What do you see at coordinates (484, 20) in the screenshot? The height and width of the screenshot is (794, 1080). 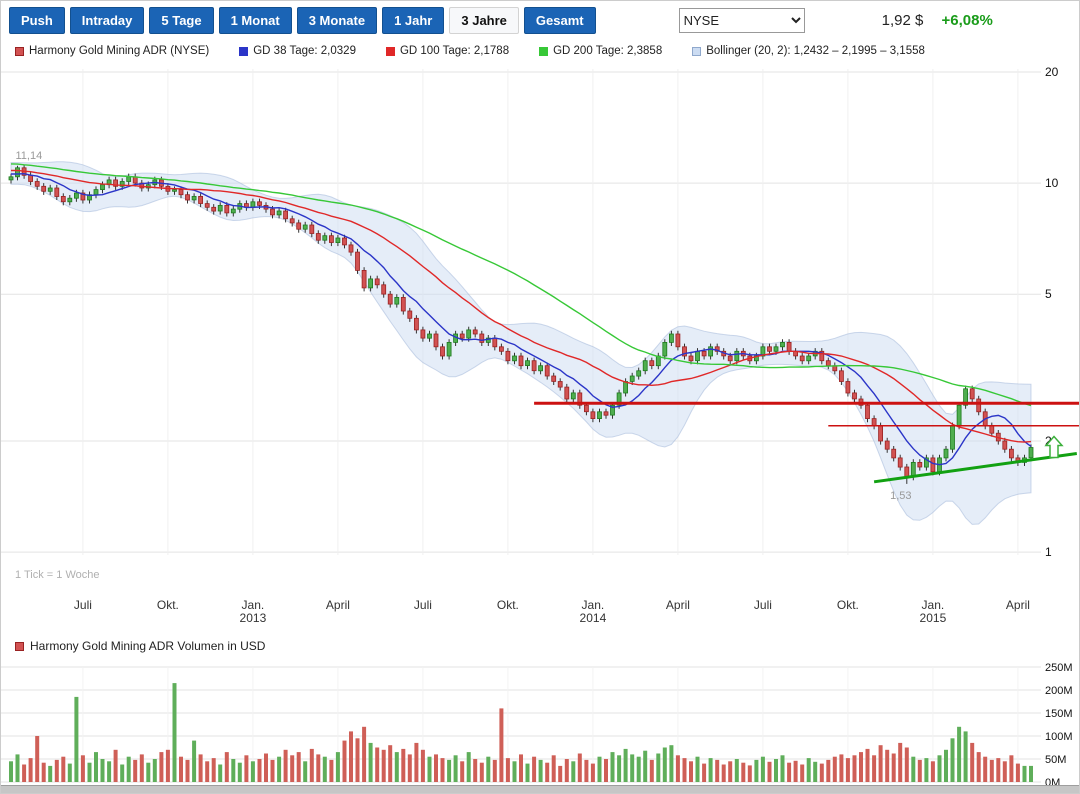 I see `range-button-3-jahre: 3 Jahre` at bounding box center [484, 20].